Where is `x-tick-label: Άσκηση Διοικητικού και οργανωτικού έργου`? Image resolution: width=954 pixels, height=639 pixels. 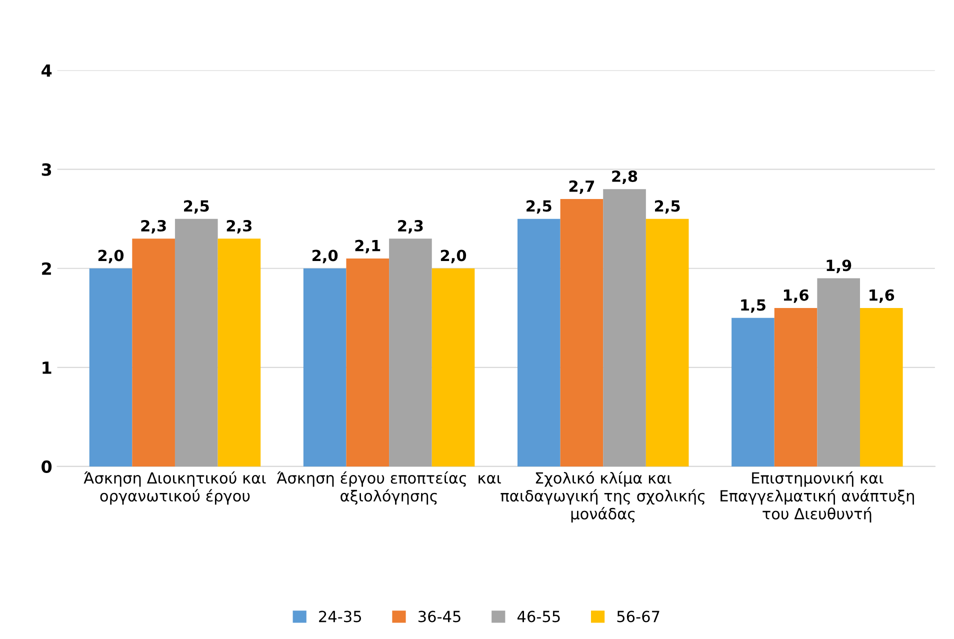
x-tick-label: Άσκηση Διοικητικού και οργανωτικού έργου is located at coordinates (175, 488).